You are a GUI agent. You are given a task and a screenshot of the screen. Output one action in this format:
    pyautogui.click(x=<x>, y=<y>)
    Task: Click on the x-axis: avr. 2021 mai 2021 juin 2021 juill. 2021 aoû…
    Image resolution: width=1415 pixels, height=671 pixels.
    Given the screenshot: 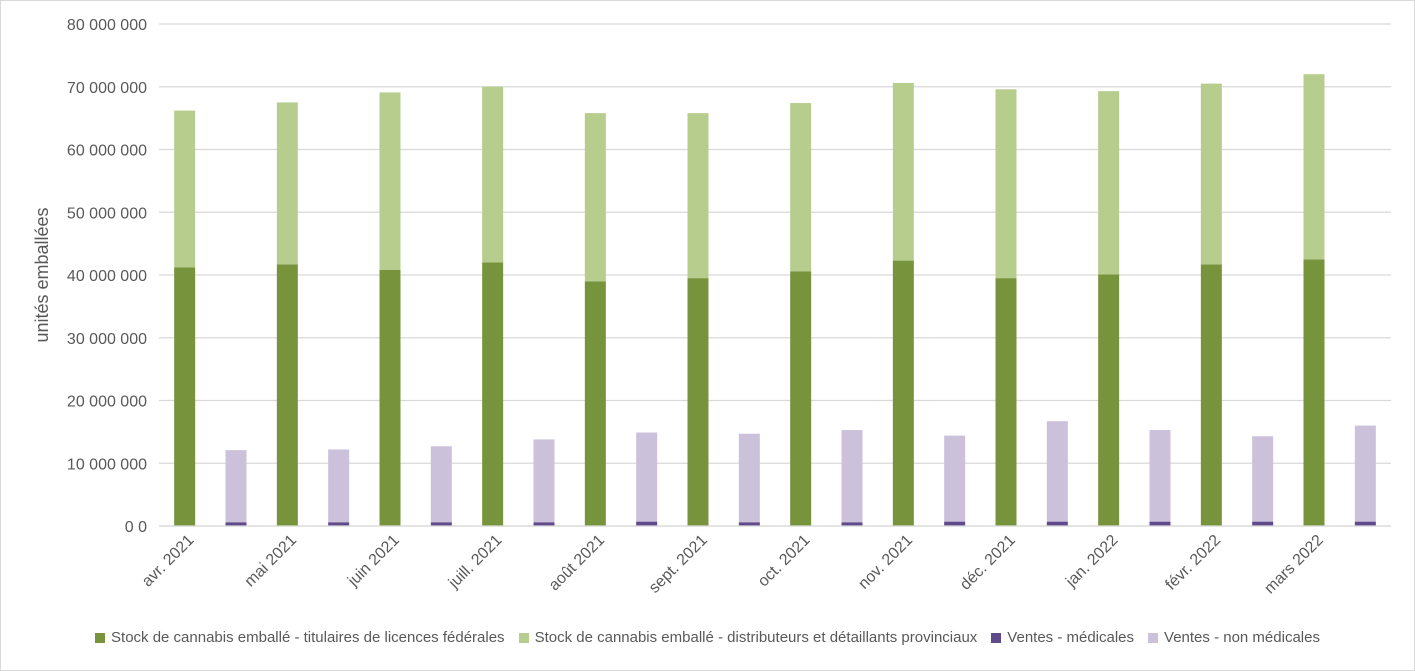 What is the action you would take?
    pyautogui.click(x=765, y=561)
    